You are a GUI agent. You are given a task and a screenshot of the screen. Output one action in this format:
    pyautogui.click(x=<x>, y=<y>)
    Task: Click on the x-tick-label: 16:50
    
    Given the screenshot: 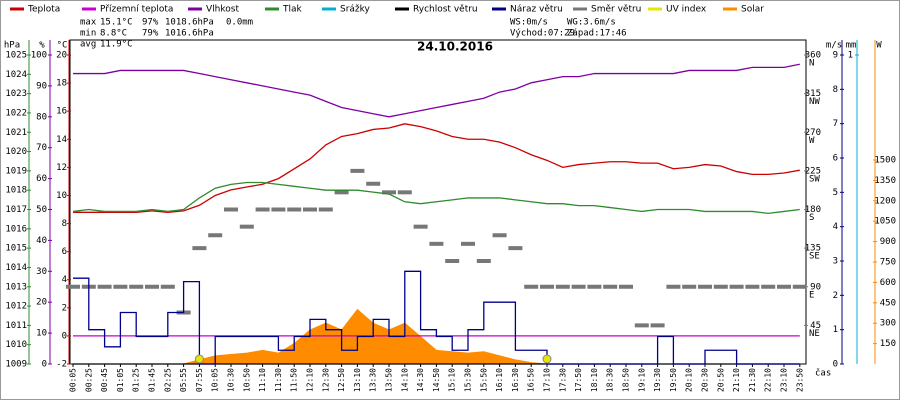 What is the action you would take?
    pyautogui.click(x=531, y=380)
    